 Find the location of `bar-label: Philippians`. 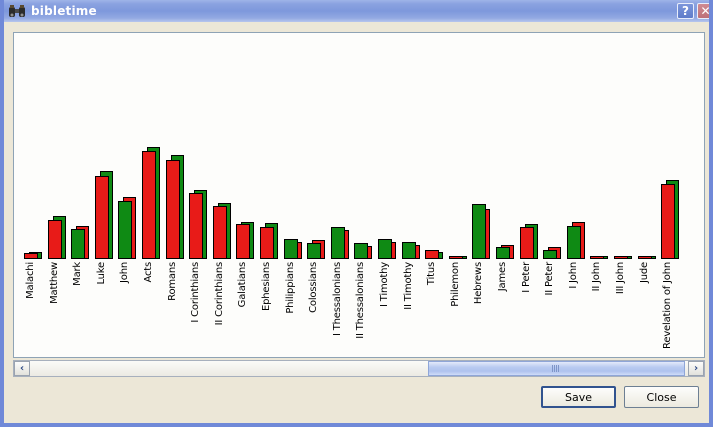

bar-label: Philippians is located at coordinates (290, 288).